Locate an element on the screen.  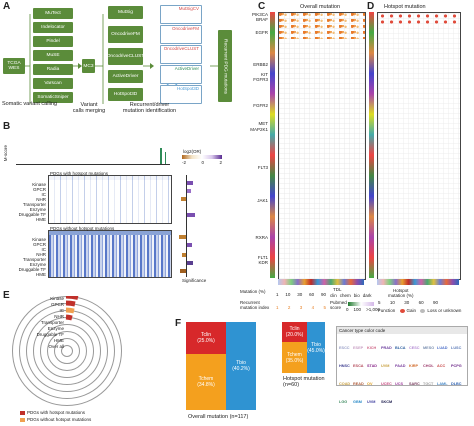
cancer-code: UCS is located at coordinates (399, 384).